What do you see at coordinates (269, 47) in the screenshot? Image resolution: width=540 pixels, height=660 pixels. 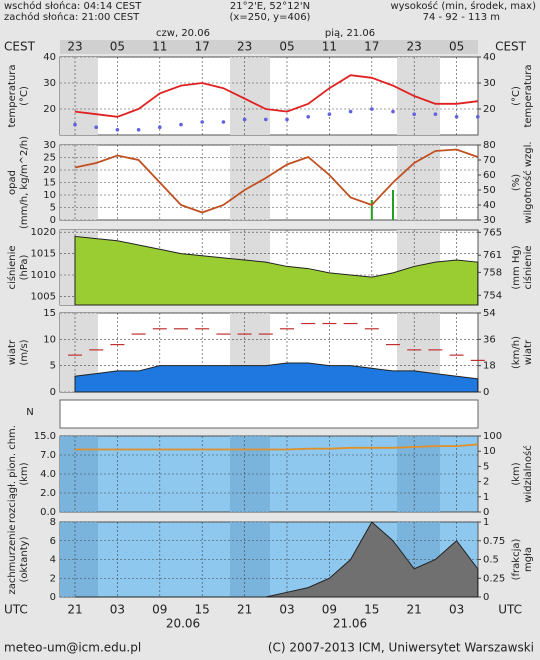 I see `top-strip` at bounding box center [269, 47].